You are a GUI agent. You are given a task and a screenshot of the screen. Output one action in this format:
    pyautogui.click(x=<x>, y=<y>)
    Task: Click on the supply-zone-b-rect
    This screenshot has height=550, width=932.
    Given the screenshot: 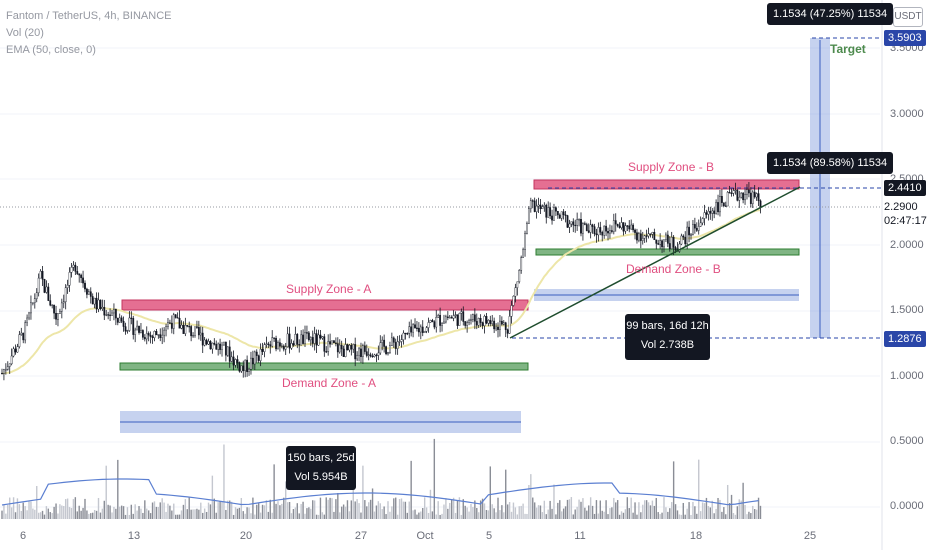 What is the action you would take?
    pyautogui.click(x=666, y=184)
    